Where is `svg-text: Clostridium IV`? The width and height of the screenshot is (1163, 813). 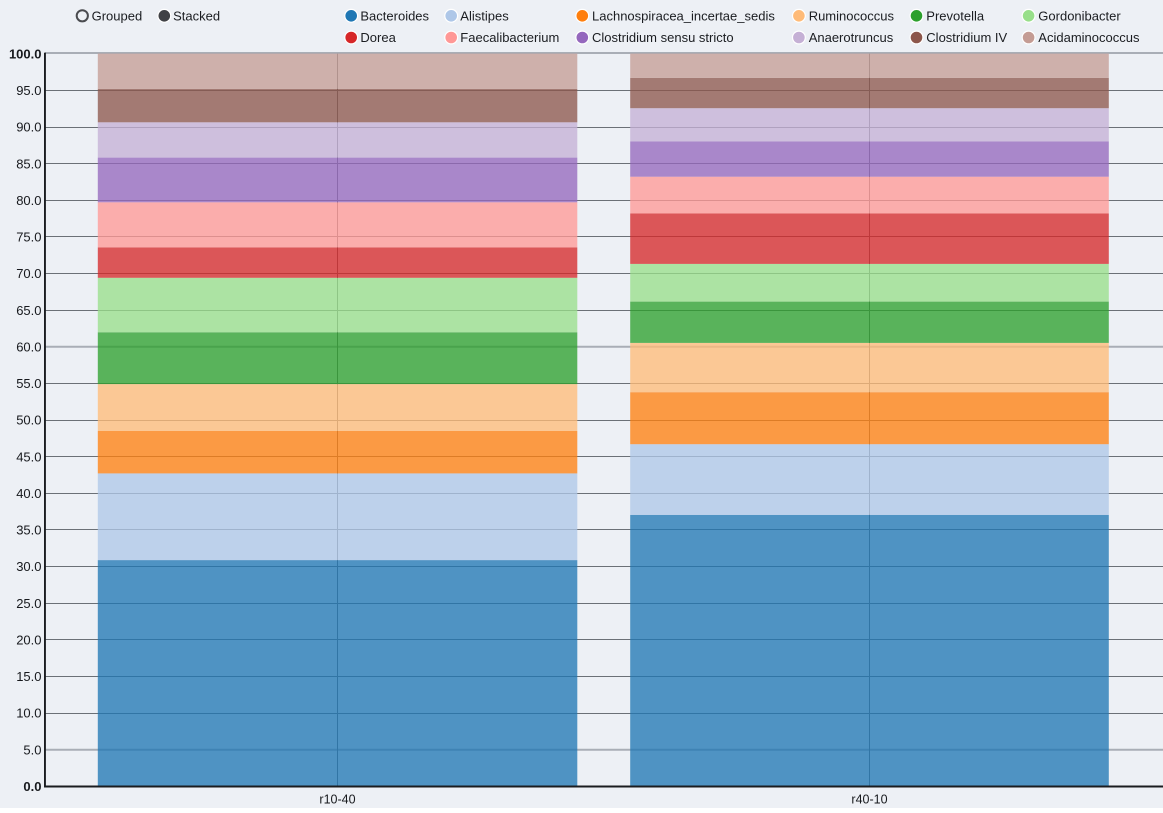
svg-text: Clostridium IV is located at coordinates (966, 37).